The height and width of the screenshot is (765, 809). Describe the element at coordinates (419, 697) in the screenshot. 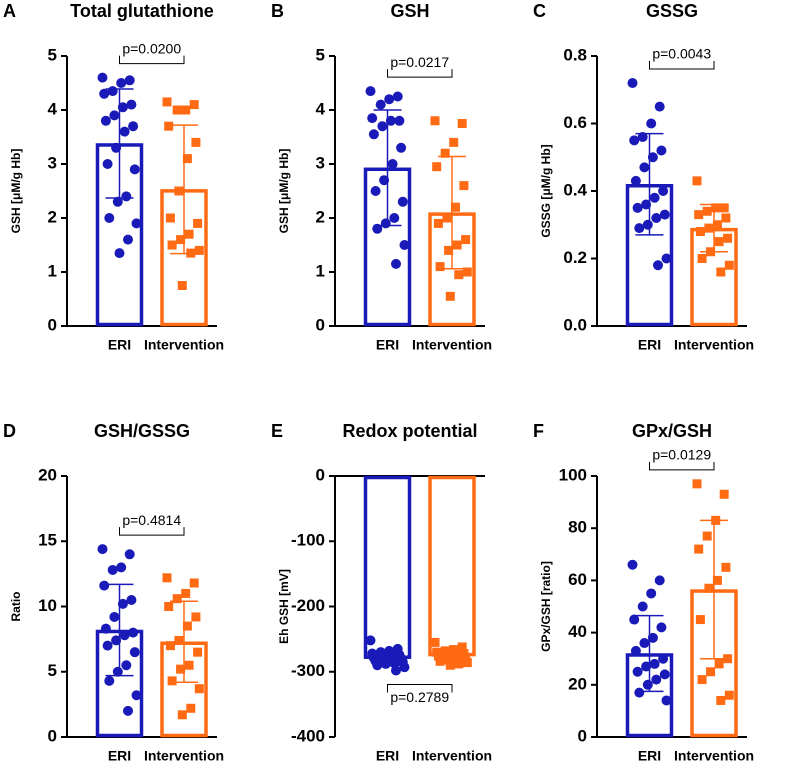

I see `p-value: p=0.2789` at that location.